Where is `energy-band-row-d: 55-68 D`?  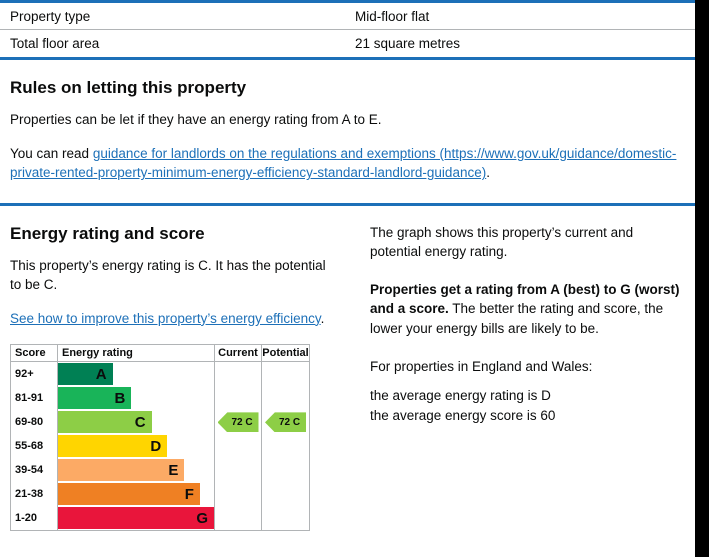 energy-band-row-d: 55-68 D is located at coordinates (160, 446).